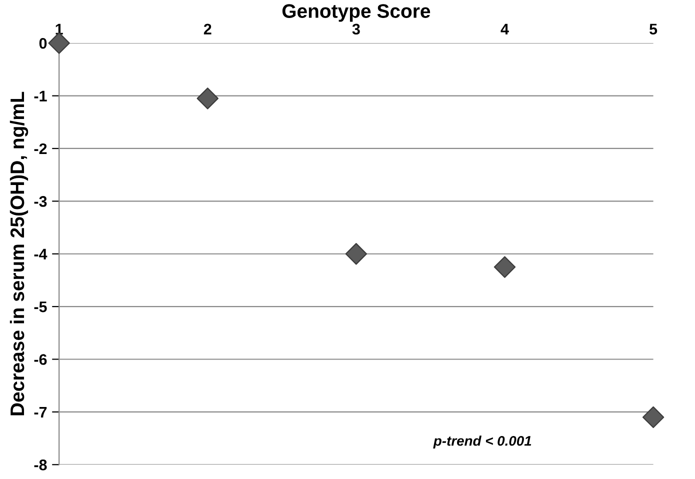 The height and width of the screenshot is (479, 695). Describe the element at coordinates (356, 13) in the screenshot. I see `x-axis-title: Genotype Score` at that location.